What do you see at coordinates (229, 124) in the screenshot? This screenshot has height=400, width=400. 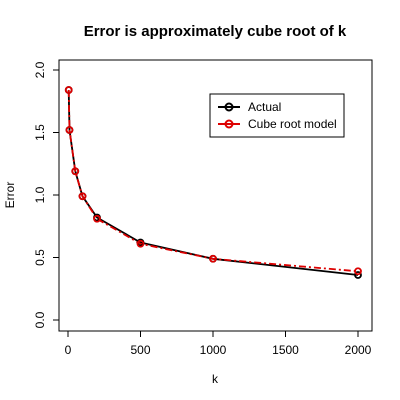 I see `legend-marker-model` at bounding box center [229, 124].